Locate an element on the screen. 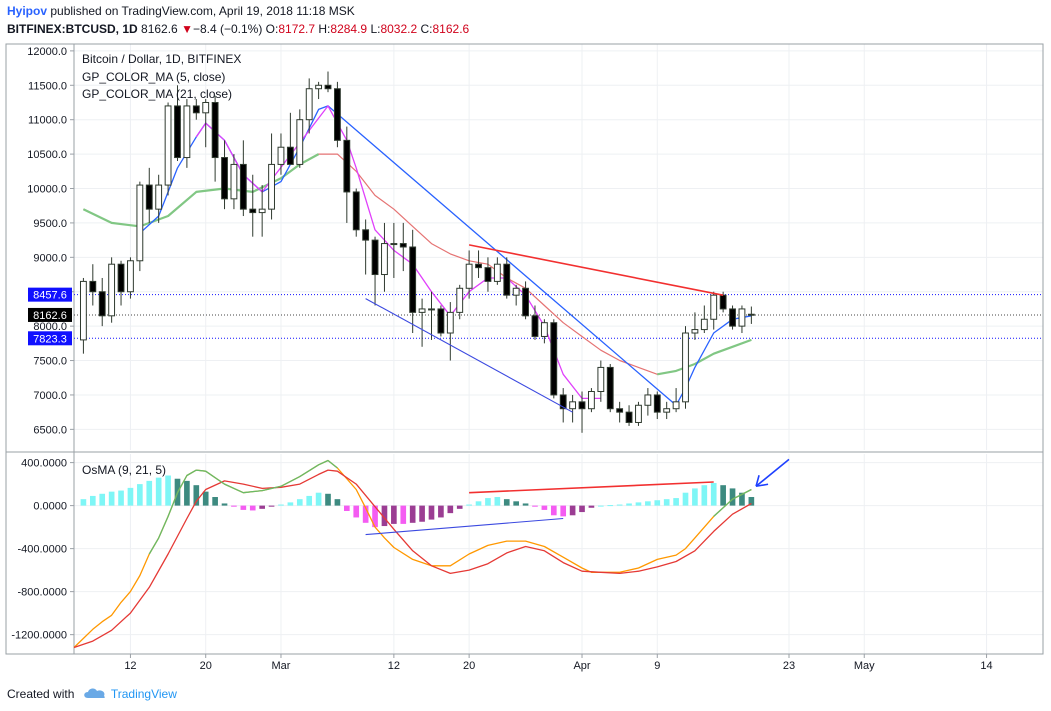  chart-title: Bitcoin / Dollar, 1D, BITFINEX is located at coordinates (161, 59).